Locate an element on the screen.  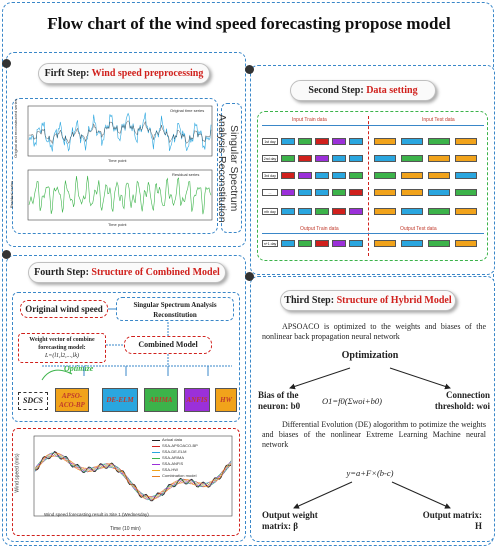
output-header-bar is located at coordinates (373, 229).